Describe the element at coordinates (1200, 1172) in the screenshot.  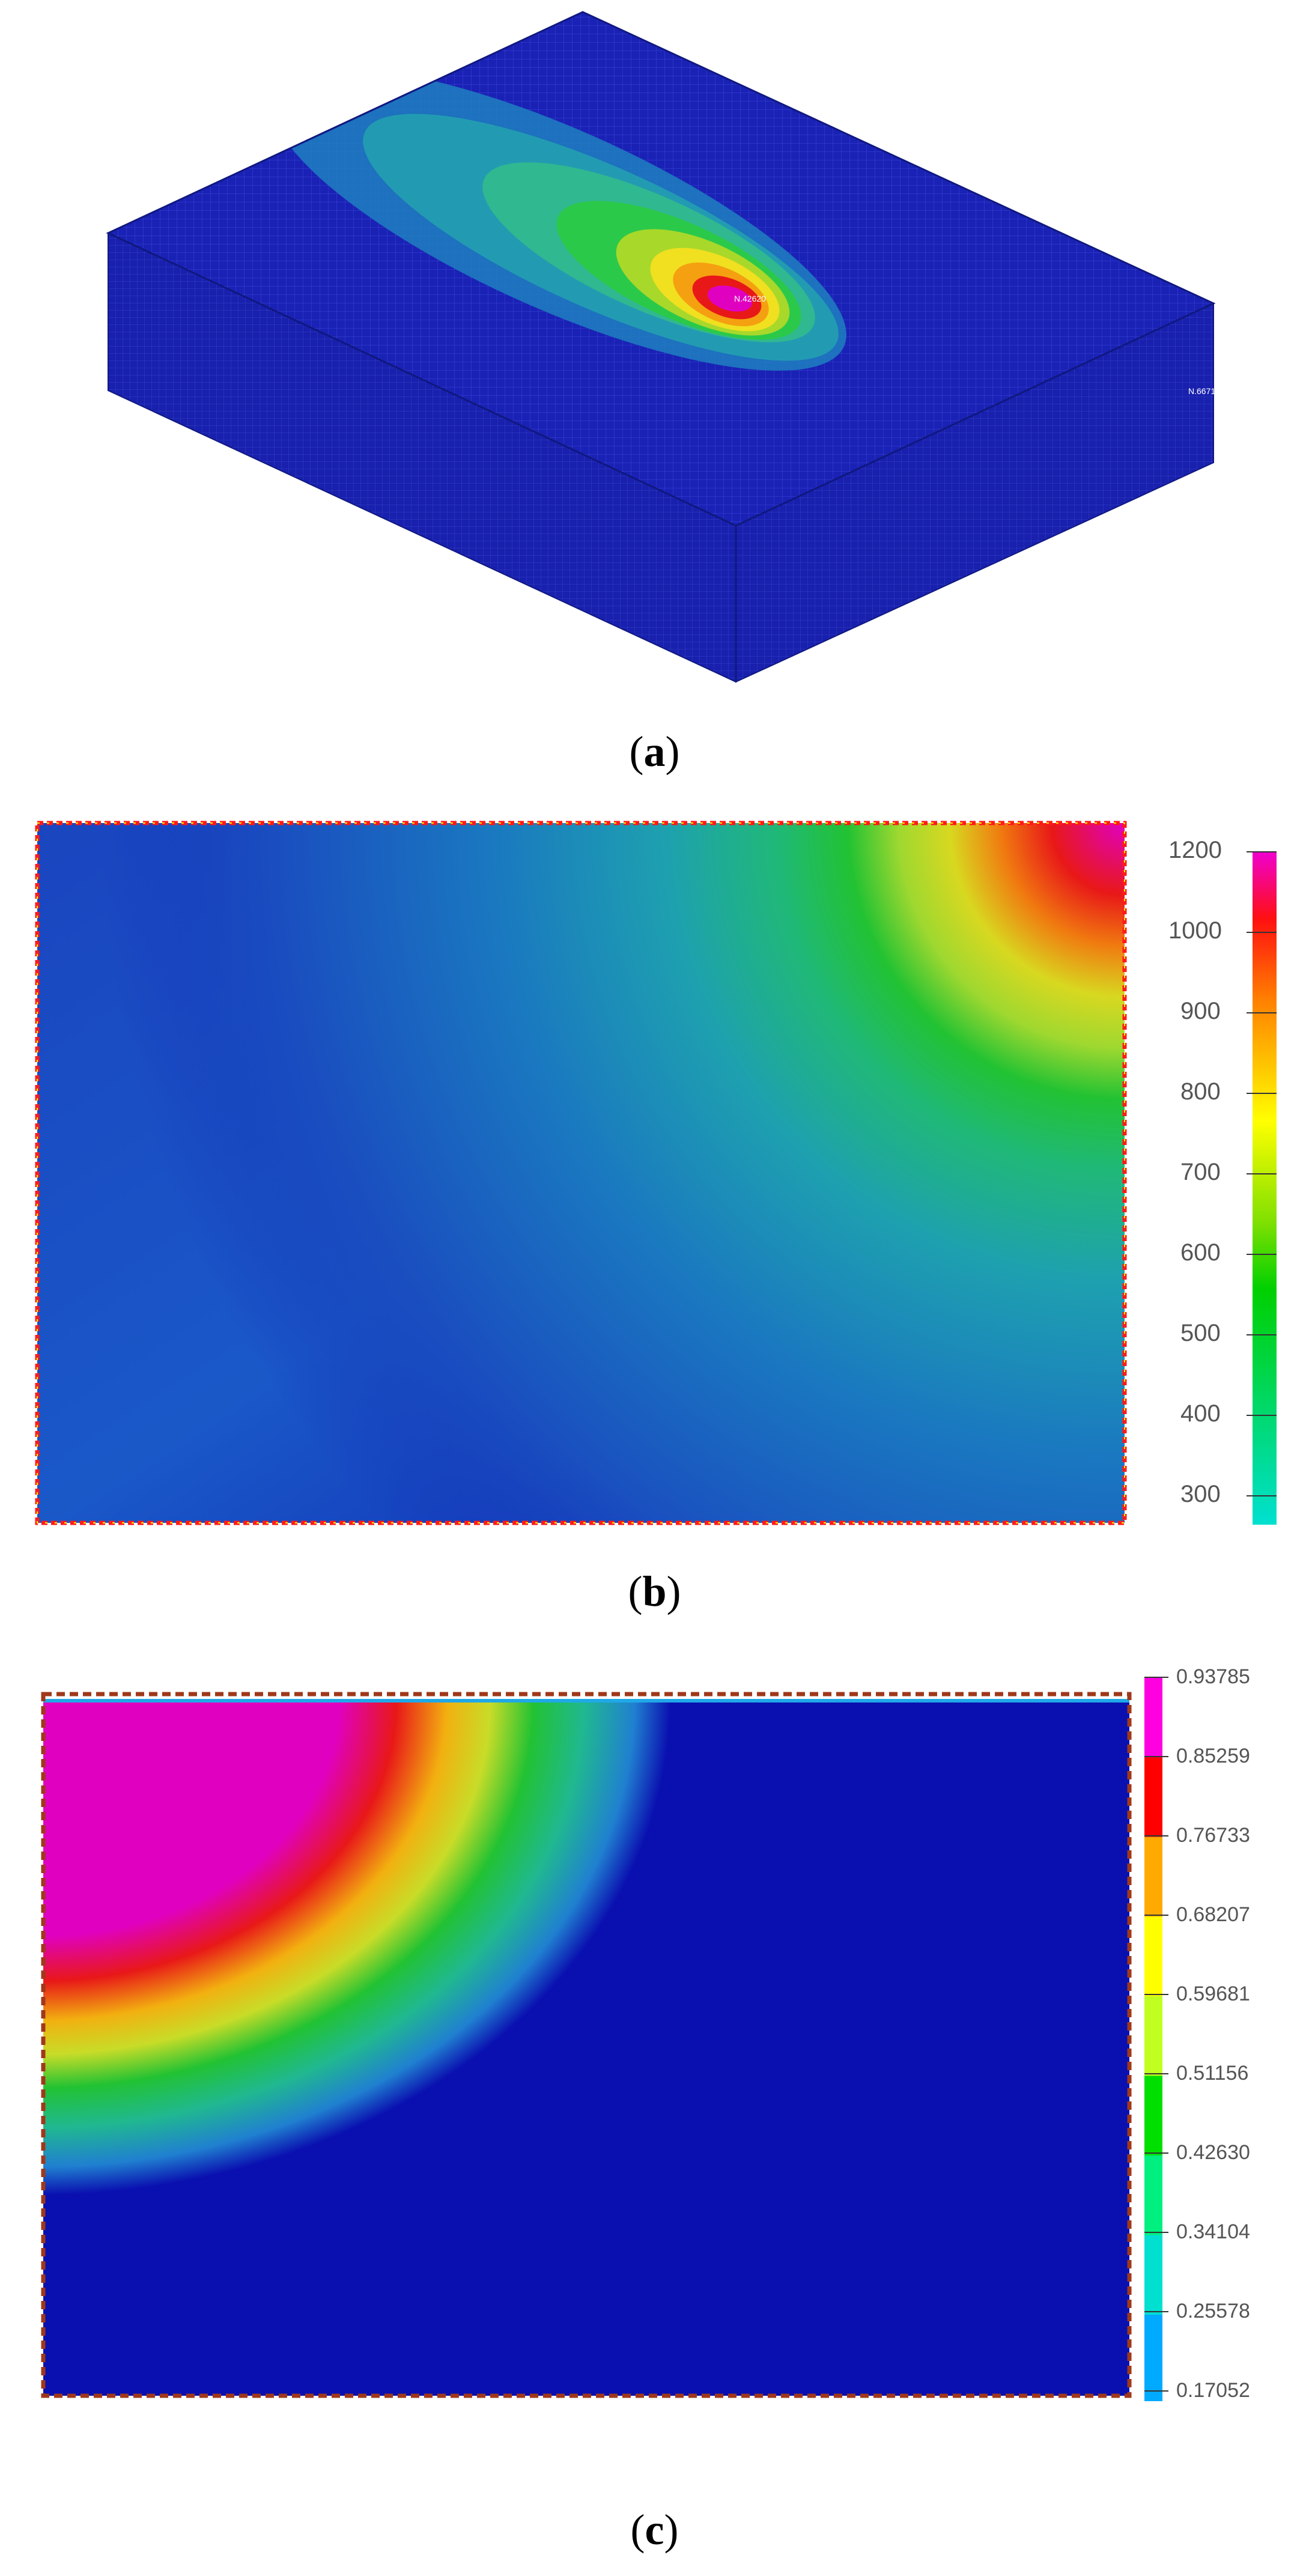
I see `colorbar-b-tick: 700` at that location.